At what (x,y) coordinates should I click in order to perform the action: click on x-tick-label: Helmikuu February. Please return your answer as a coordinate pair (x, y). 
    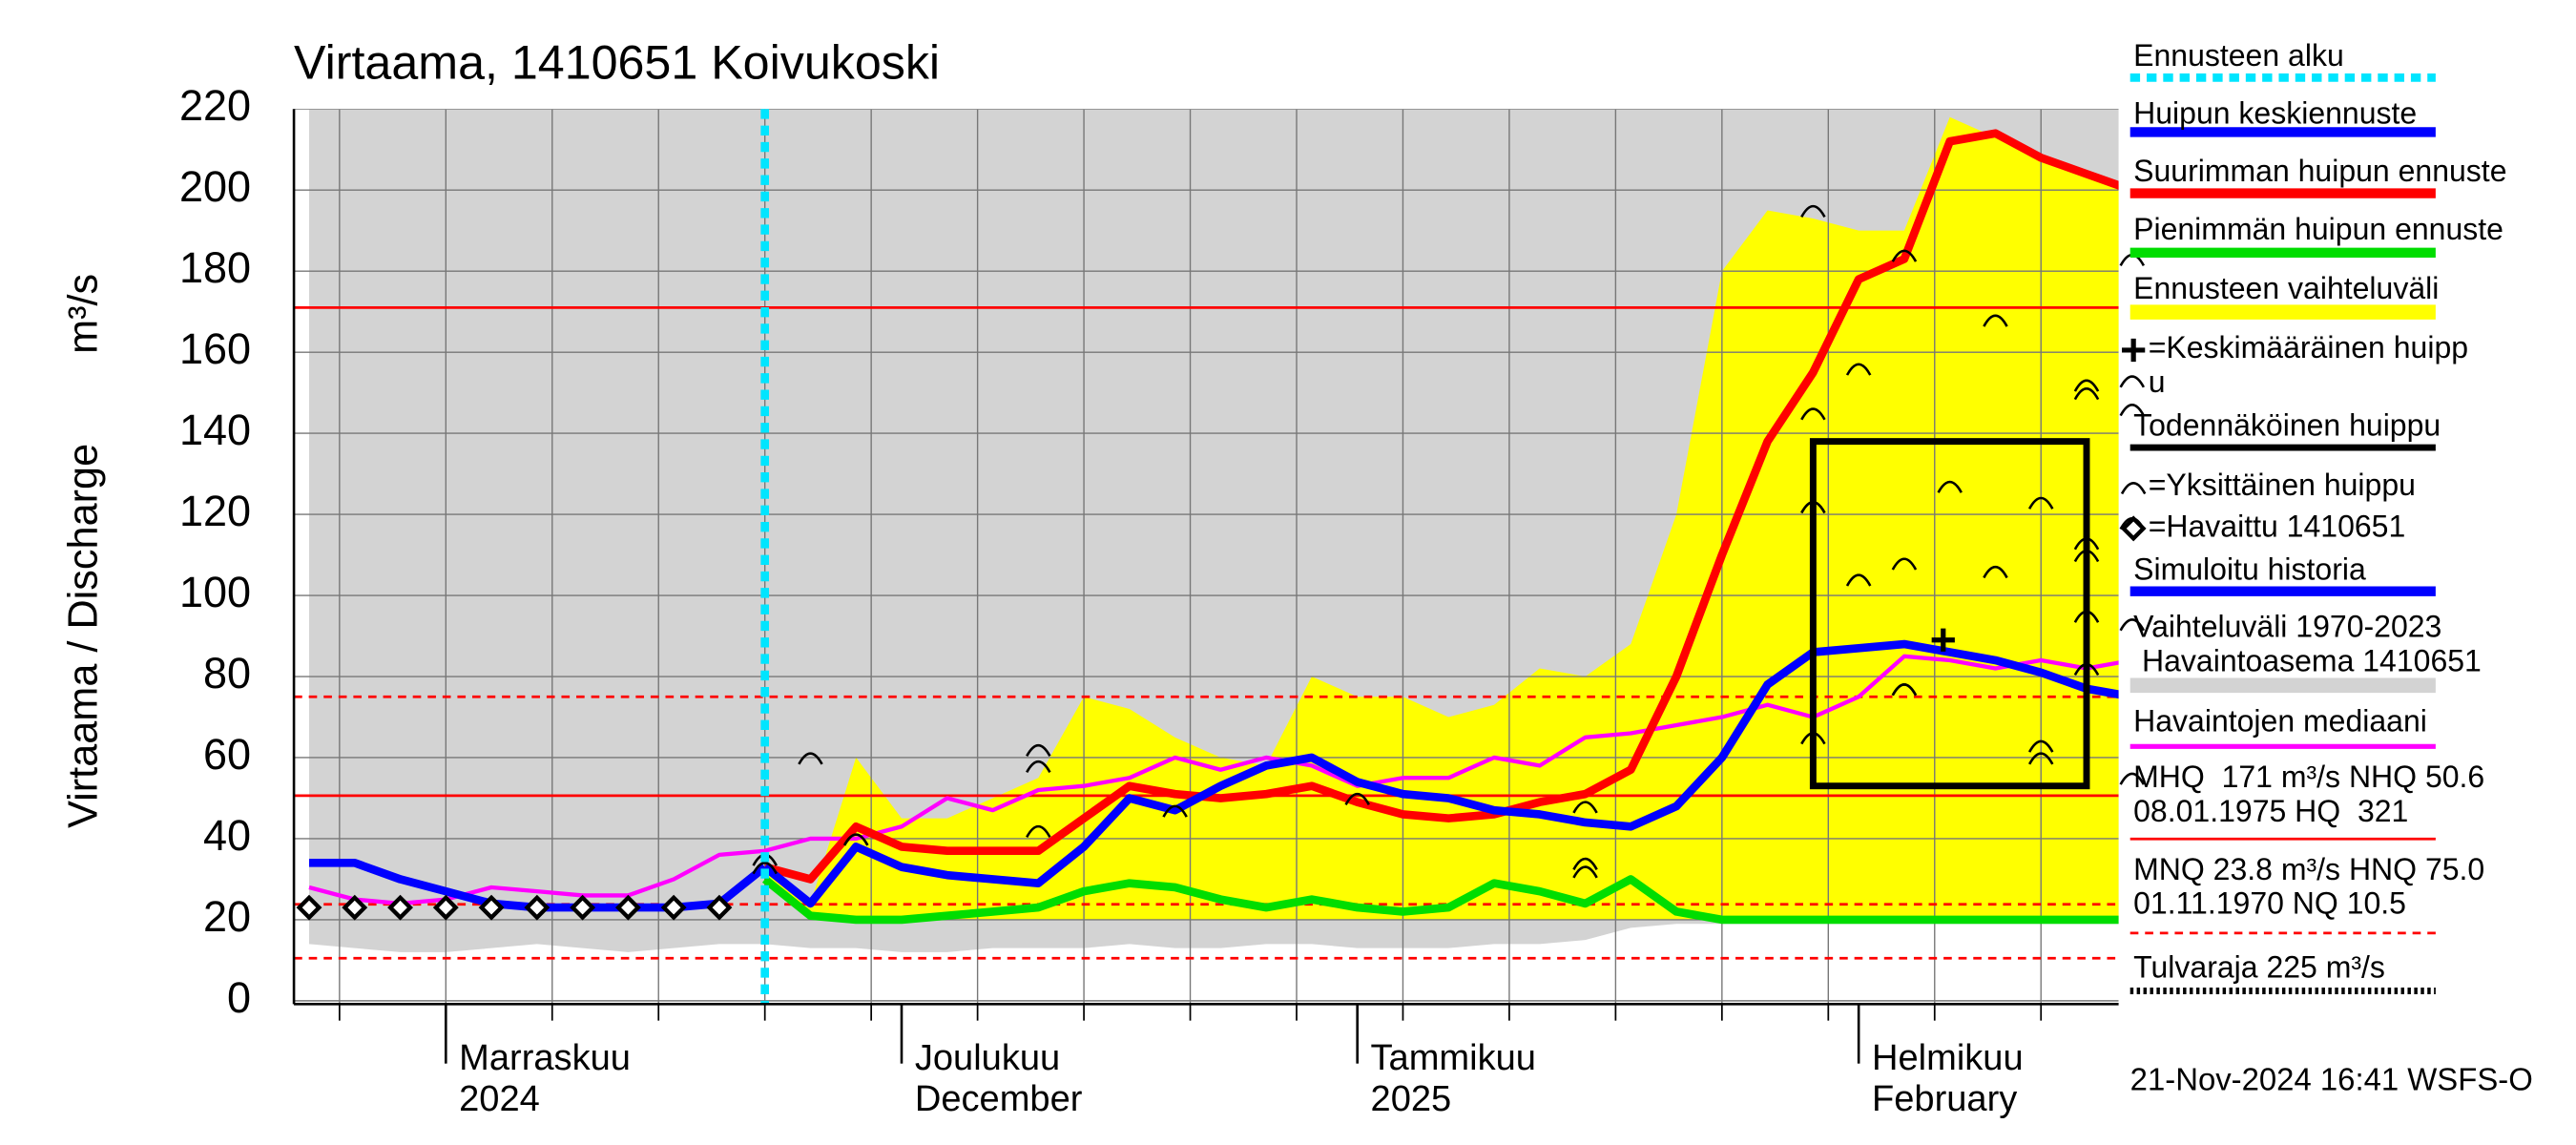
    Looking at the image, I should click on (1948, 1078).